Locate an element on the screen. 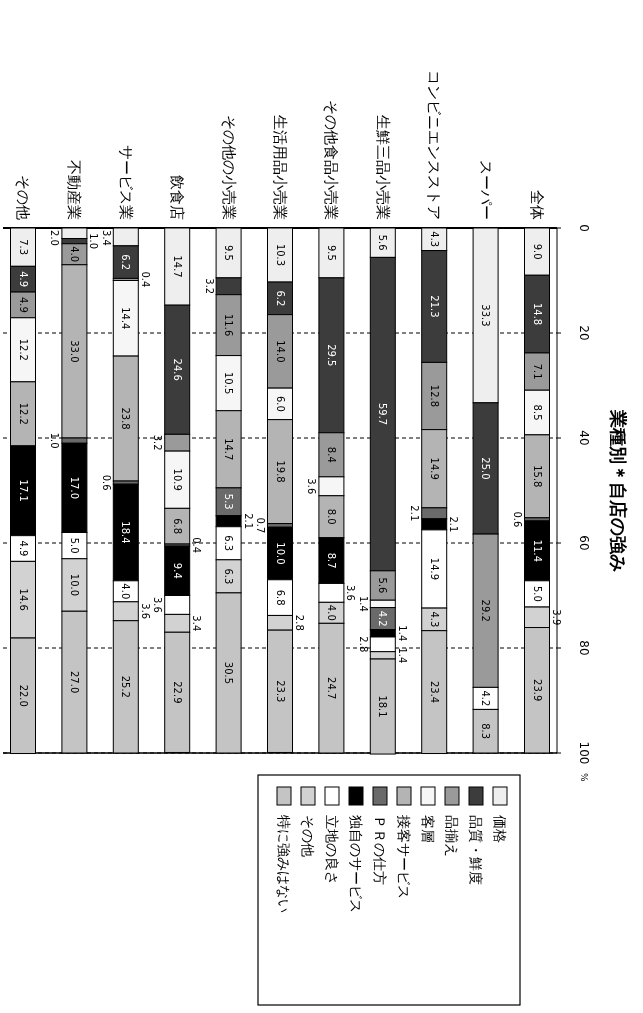  data-label: 11.6 is located at coordinates (229, 325).